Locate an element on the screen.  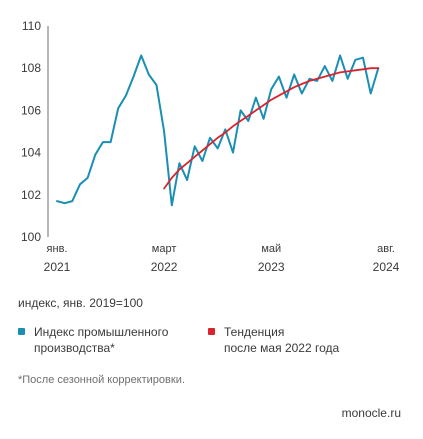
x-tick-year-label: 2024 is located at coordinates (386, 267).